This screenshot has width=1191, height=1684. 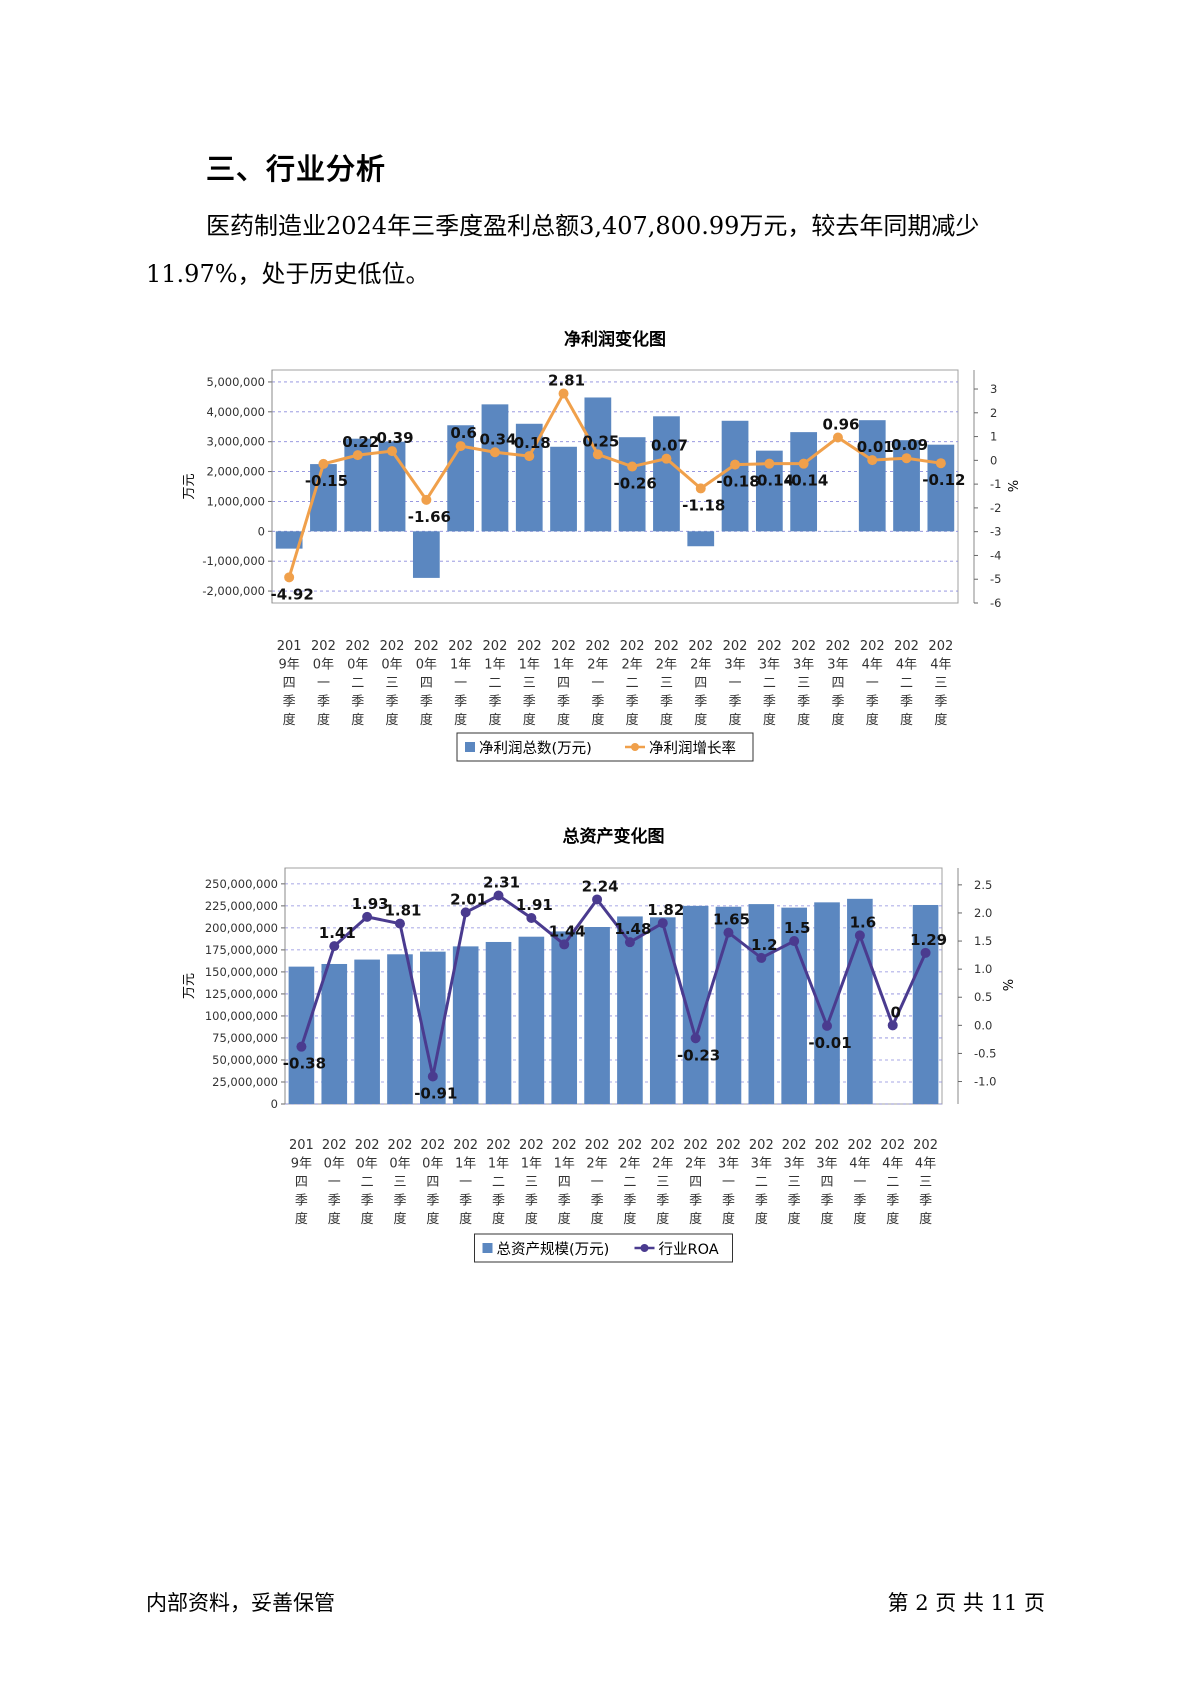 I want to click on profit-xtick-label: 二, so click(x=769, y=683).